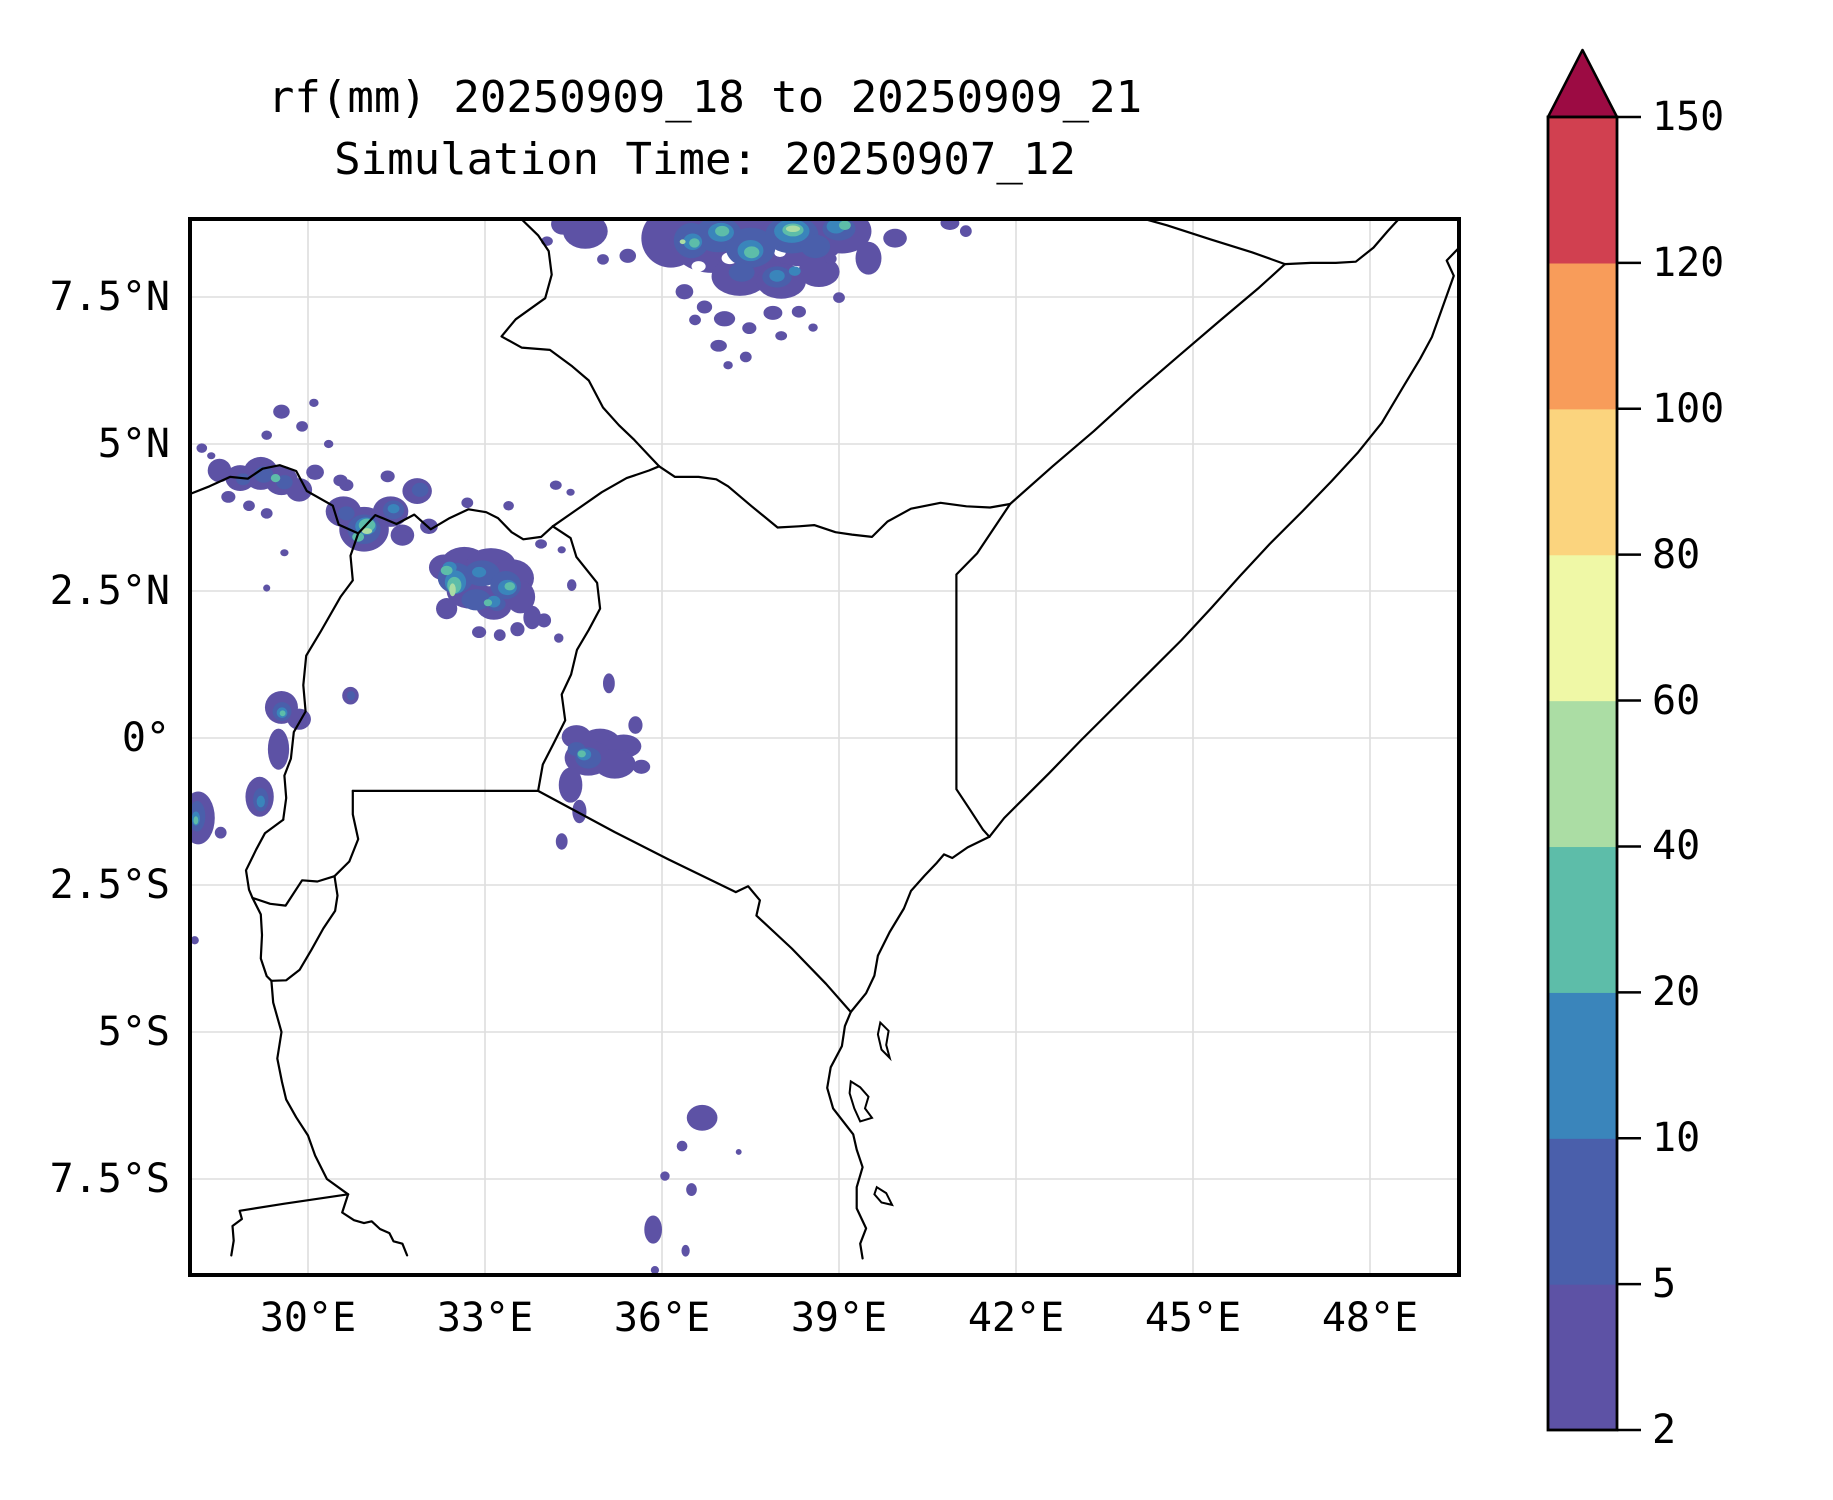 Image resolution: width=1833 pixels, height=1500 pixels. Describe the element at coordinates (1676, 1138) in the screenshot. I see `colorbar-tick-label: 10` at that location.